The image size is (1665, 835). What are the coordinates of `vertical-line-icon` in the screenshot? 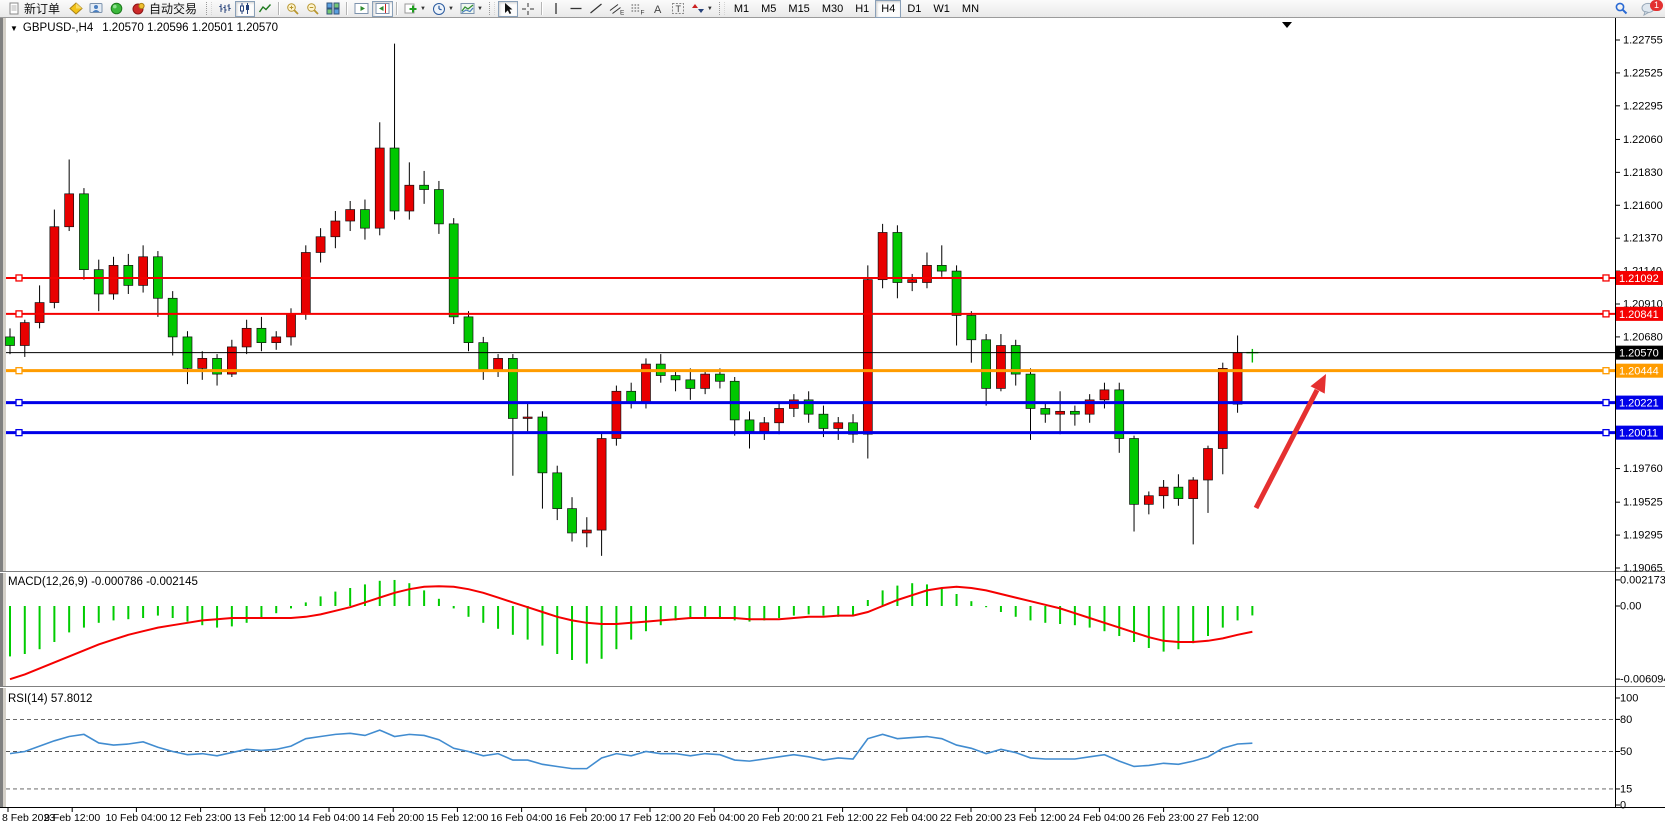 It's located at (556, 8).